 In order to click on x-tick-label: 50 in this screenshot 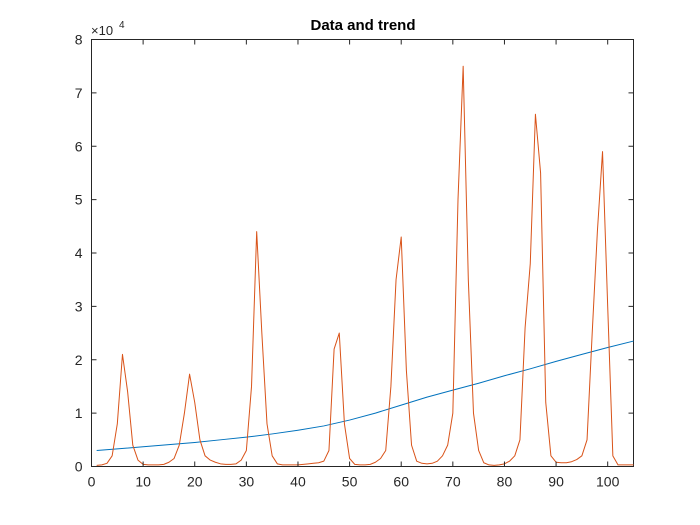, I will do `click(350, 482)`.